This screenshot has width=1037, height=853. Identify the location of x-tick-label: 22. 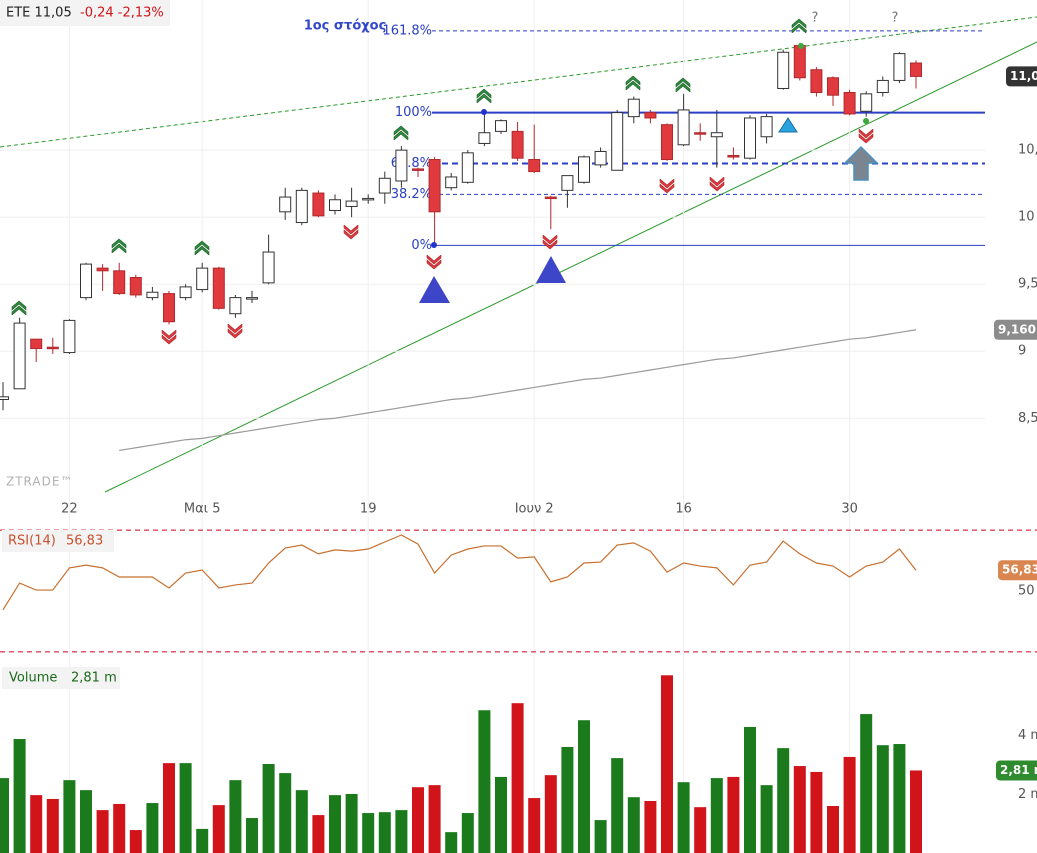
(69, 509).